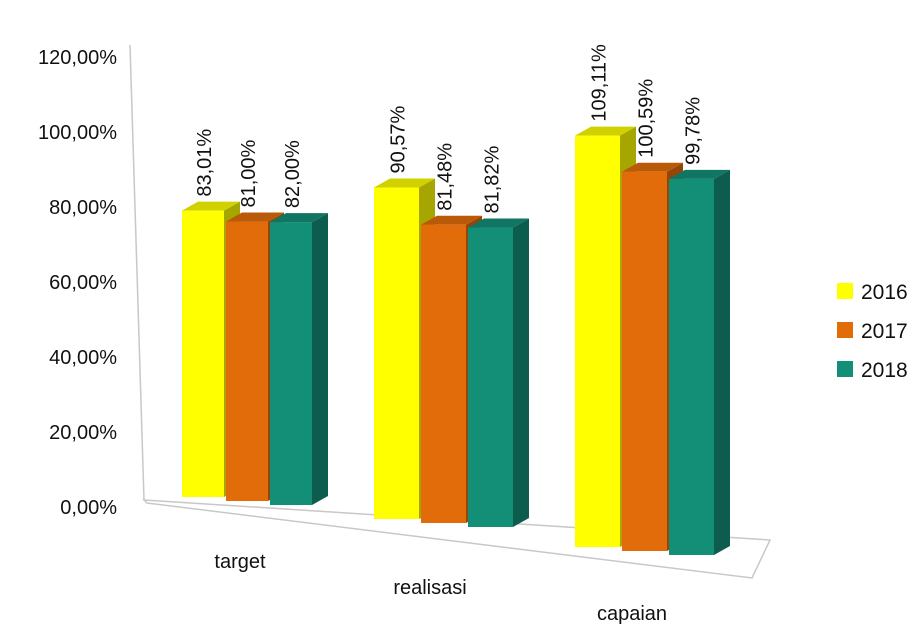  I want to click on y-tick-label: 40,00%, so click(83, 358).